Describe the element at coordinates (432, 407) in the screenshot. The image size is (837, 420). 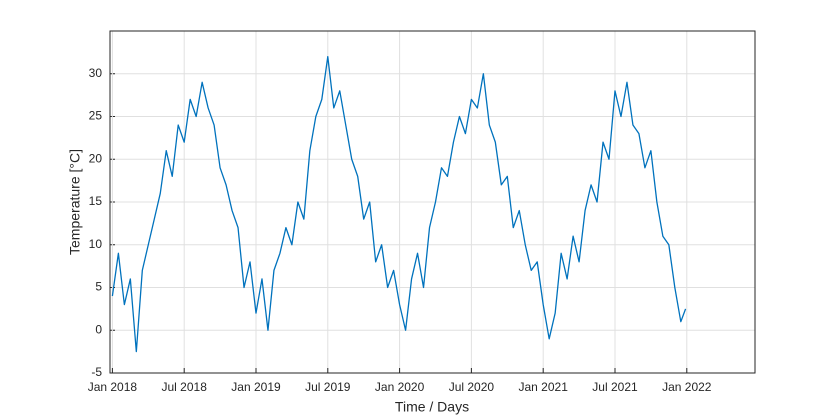
I see `x-axis-label: Time / Days` at that location.